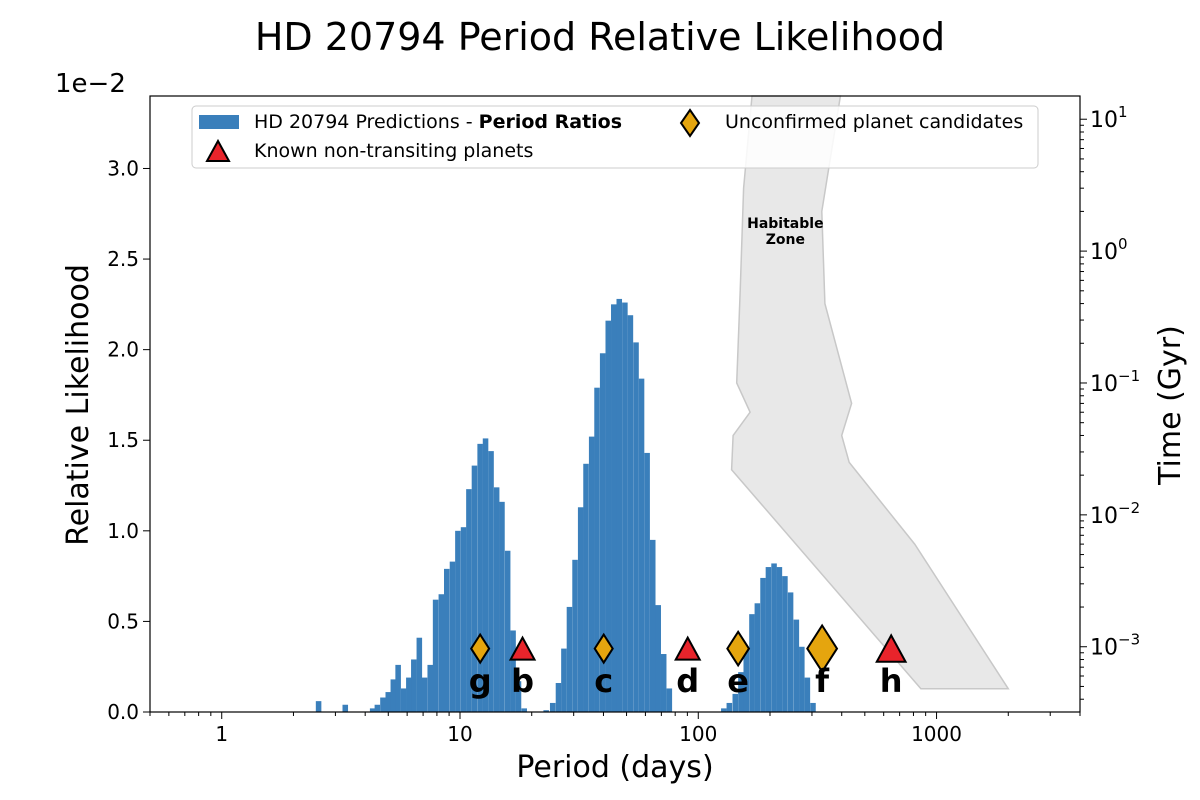 This screenshot has height=800, width=1200. What do you see at coordinates (123, 712) in the screenshot?
I see `y-tick-label: 0.0` at bounding box center [123, 712].